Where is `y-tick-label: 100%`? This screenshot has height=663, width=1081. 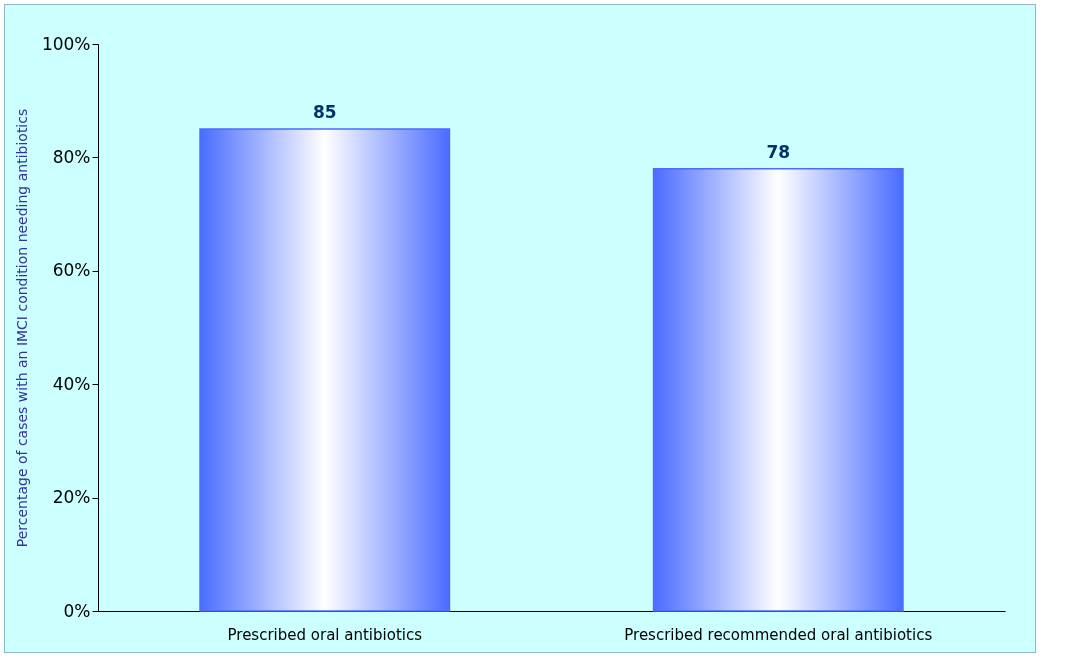
y-tick-label: 100% is located at coordinates (66, 43).